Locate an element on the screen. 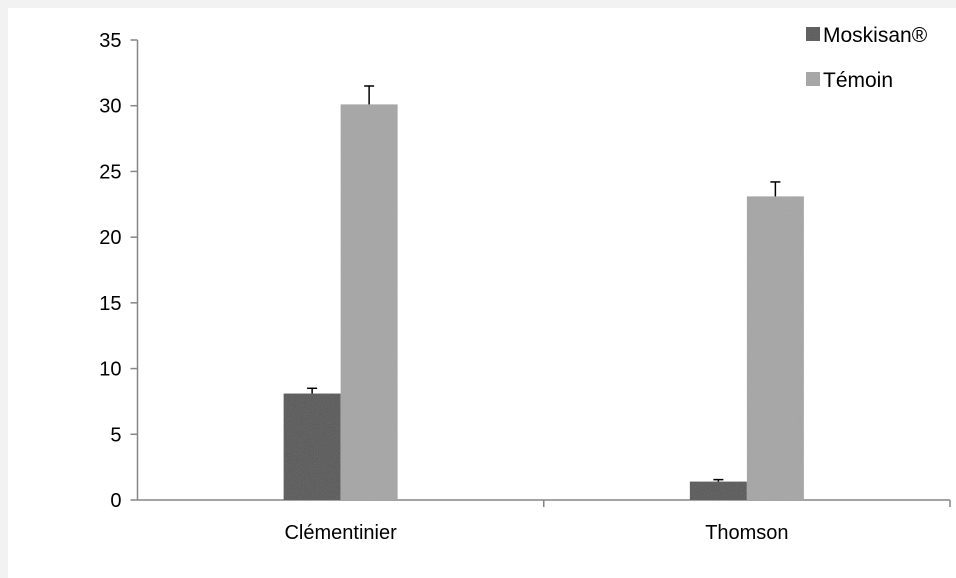 The width and height of the screenshot is (956, 578). x-category-label: Thomson is located at coordinates (746, 533).